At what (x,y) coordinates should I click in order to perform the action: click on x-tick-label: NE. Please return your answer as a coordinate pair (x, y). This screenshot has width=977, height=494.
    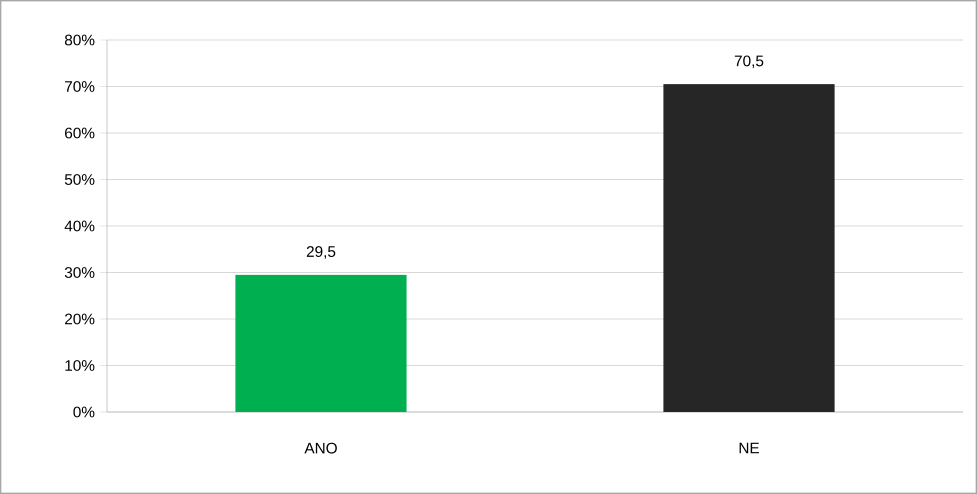
    Looking at the image, I should click on (749, 448).